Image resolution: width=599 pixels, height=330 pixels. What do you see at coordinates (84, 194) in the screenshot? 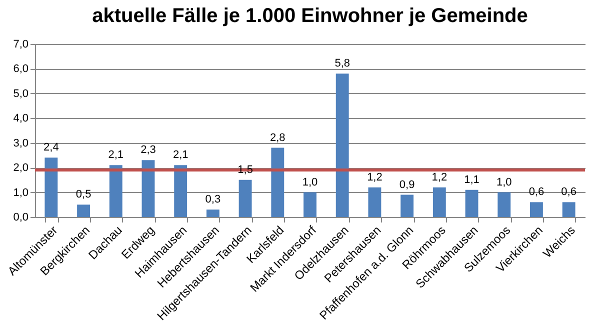
I see `data-label: 0,5` at bounding box center [84, 194].